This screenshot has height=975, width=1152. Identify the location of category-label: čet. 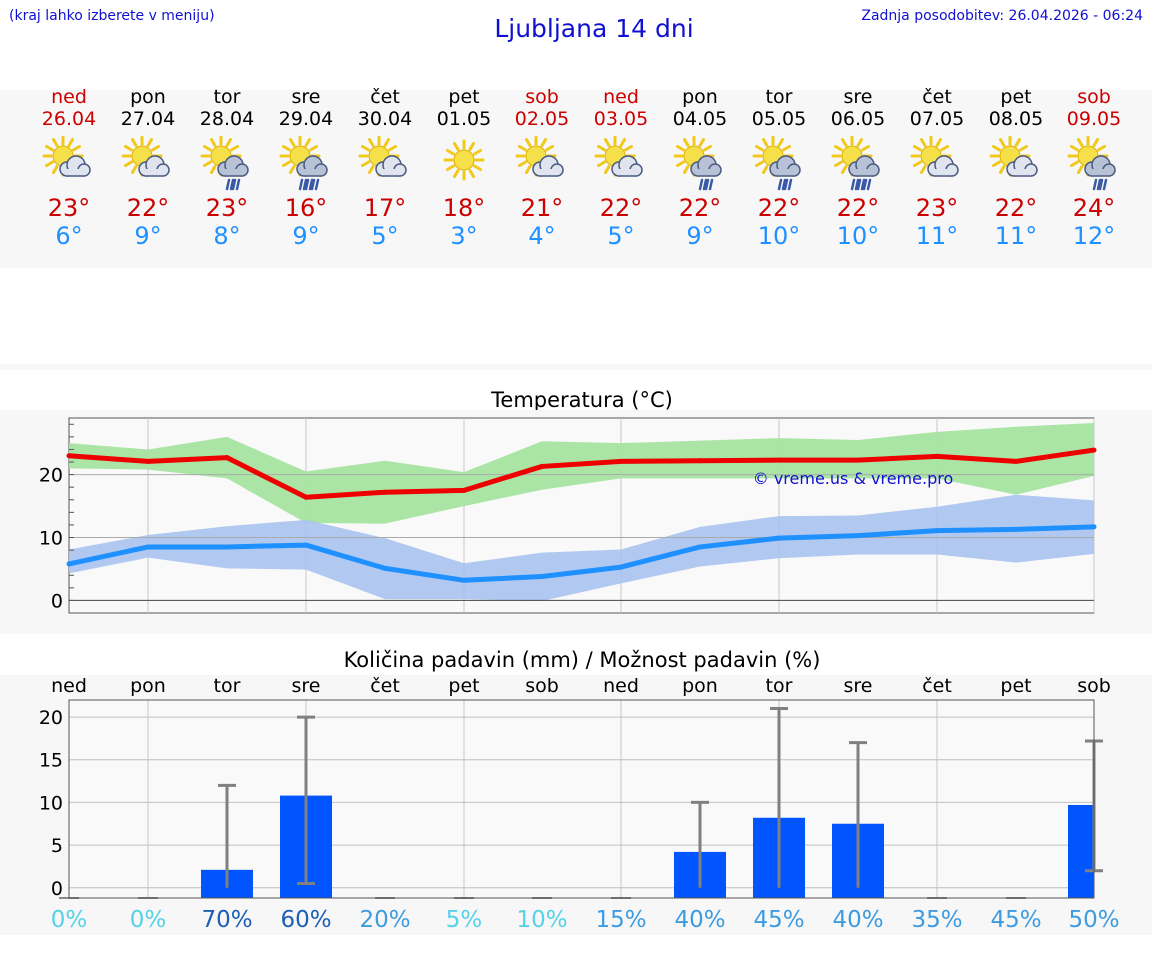
(385, 686).